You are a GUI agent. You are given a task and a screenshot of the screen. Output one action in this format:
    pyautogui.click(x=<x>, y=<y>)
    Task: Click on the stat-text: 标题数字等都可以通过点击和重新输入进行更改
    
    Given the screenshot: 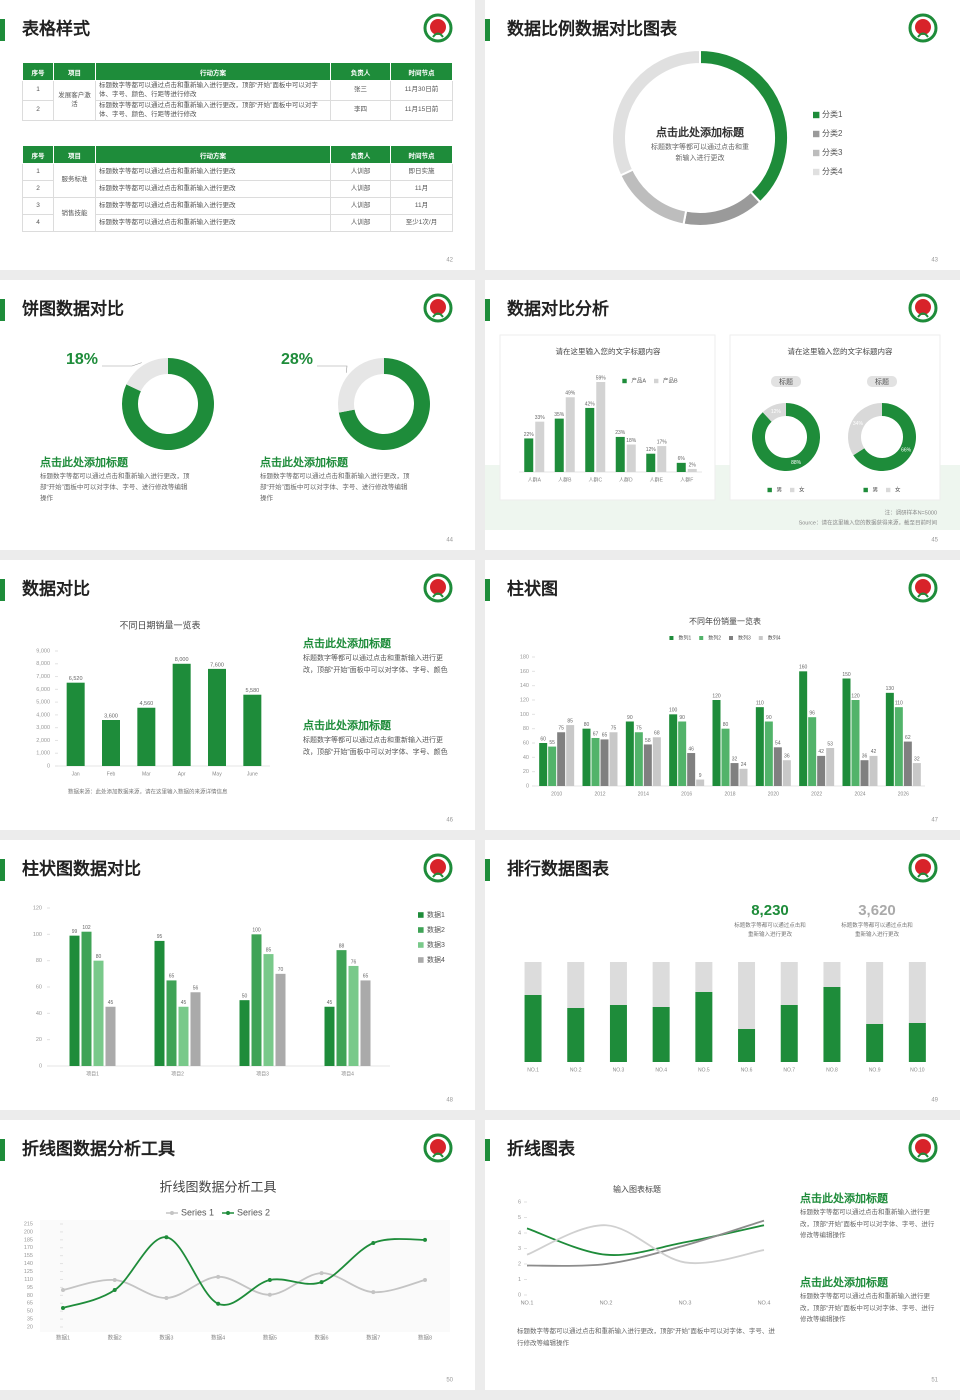 What is the action you would take?
    pyautogui.click(x=877, y=931)
    